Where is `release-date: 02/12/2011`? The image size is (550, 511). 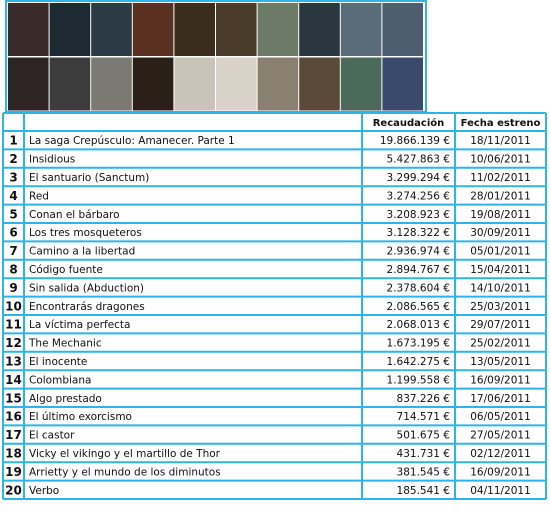 release-date: 02/12/2011 is located at coordinates (500, 454).